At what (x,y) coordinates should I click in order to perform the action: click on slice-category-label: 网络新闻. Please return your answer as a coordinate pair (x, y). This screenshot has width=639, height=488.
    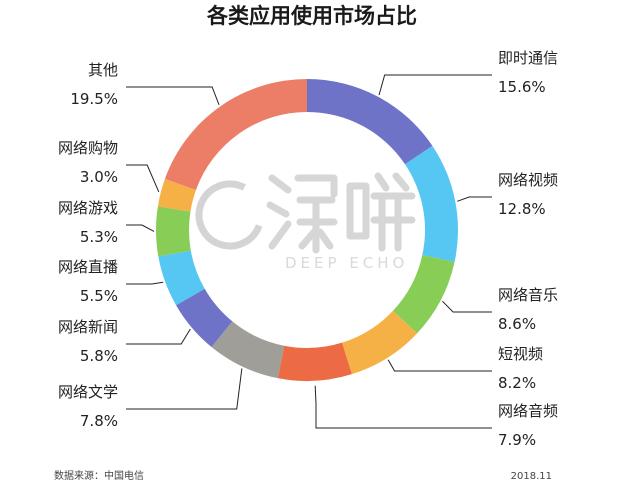
    Looking at the image, I should click on (88, 327).